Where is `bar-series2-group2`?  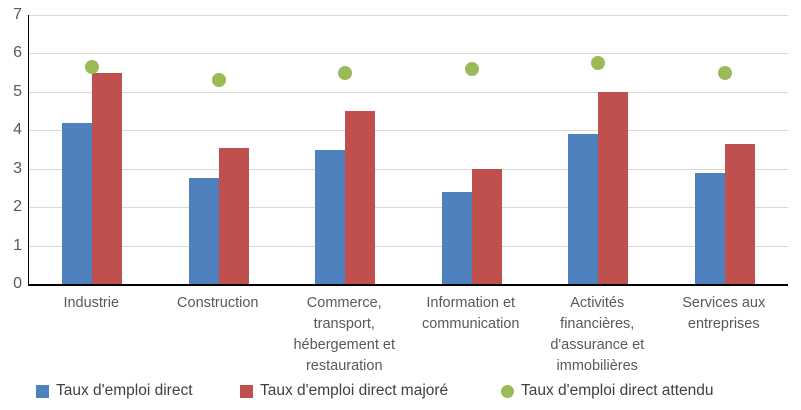 bar-series2-group2 is located at coordinates (233, 215).